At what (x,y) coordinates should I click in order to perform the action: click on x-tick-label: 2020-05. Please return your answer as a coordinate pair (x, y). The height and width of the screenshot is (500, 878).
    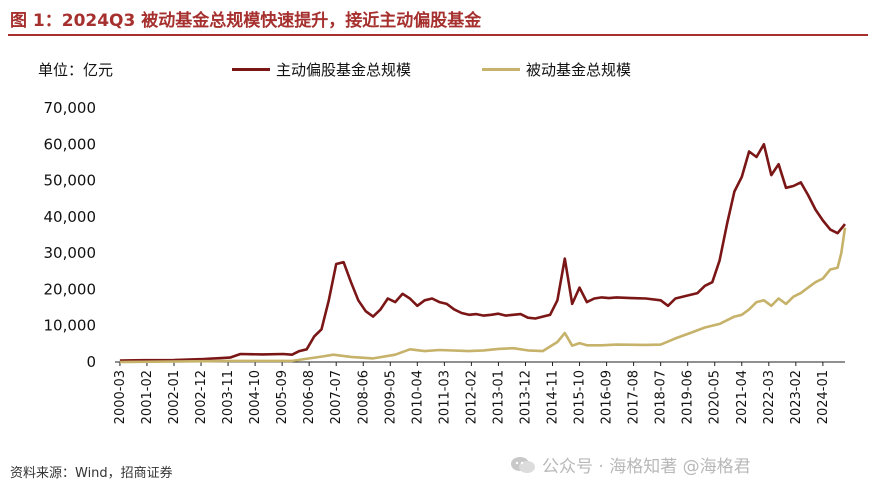
    Looking at the image, I should click on (715, 397).